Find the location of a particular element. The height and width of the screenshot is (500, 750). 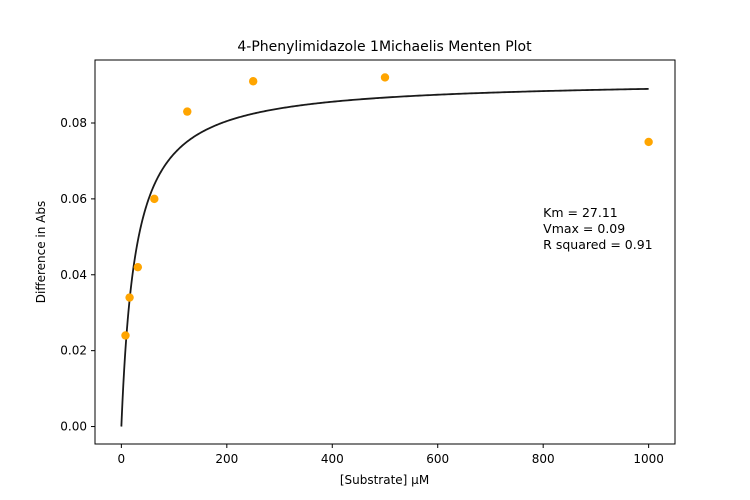

chart-title: 4-Phenylimidazole 1Michaelis Menten Plot is located at coordinates (384, 47).